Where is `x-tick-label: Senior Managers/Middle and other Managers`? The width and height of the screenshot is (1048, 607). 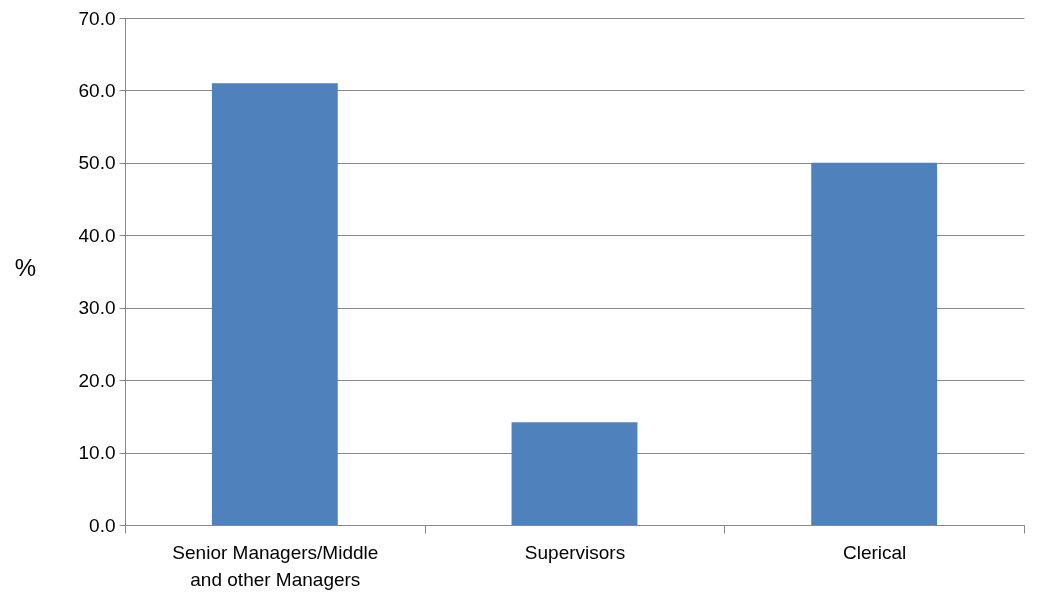 x-tick-label: Senior Managers/Middle and other Managers is located at coordinates (275, 565).